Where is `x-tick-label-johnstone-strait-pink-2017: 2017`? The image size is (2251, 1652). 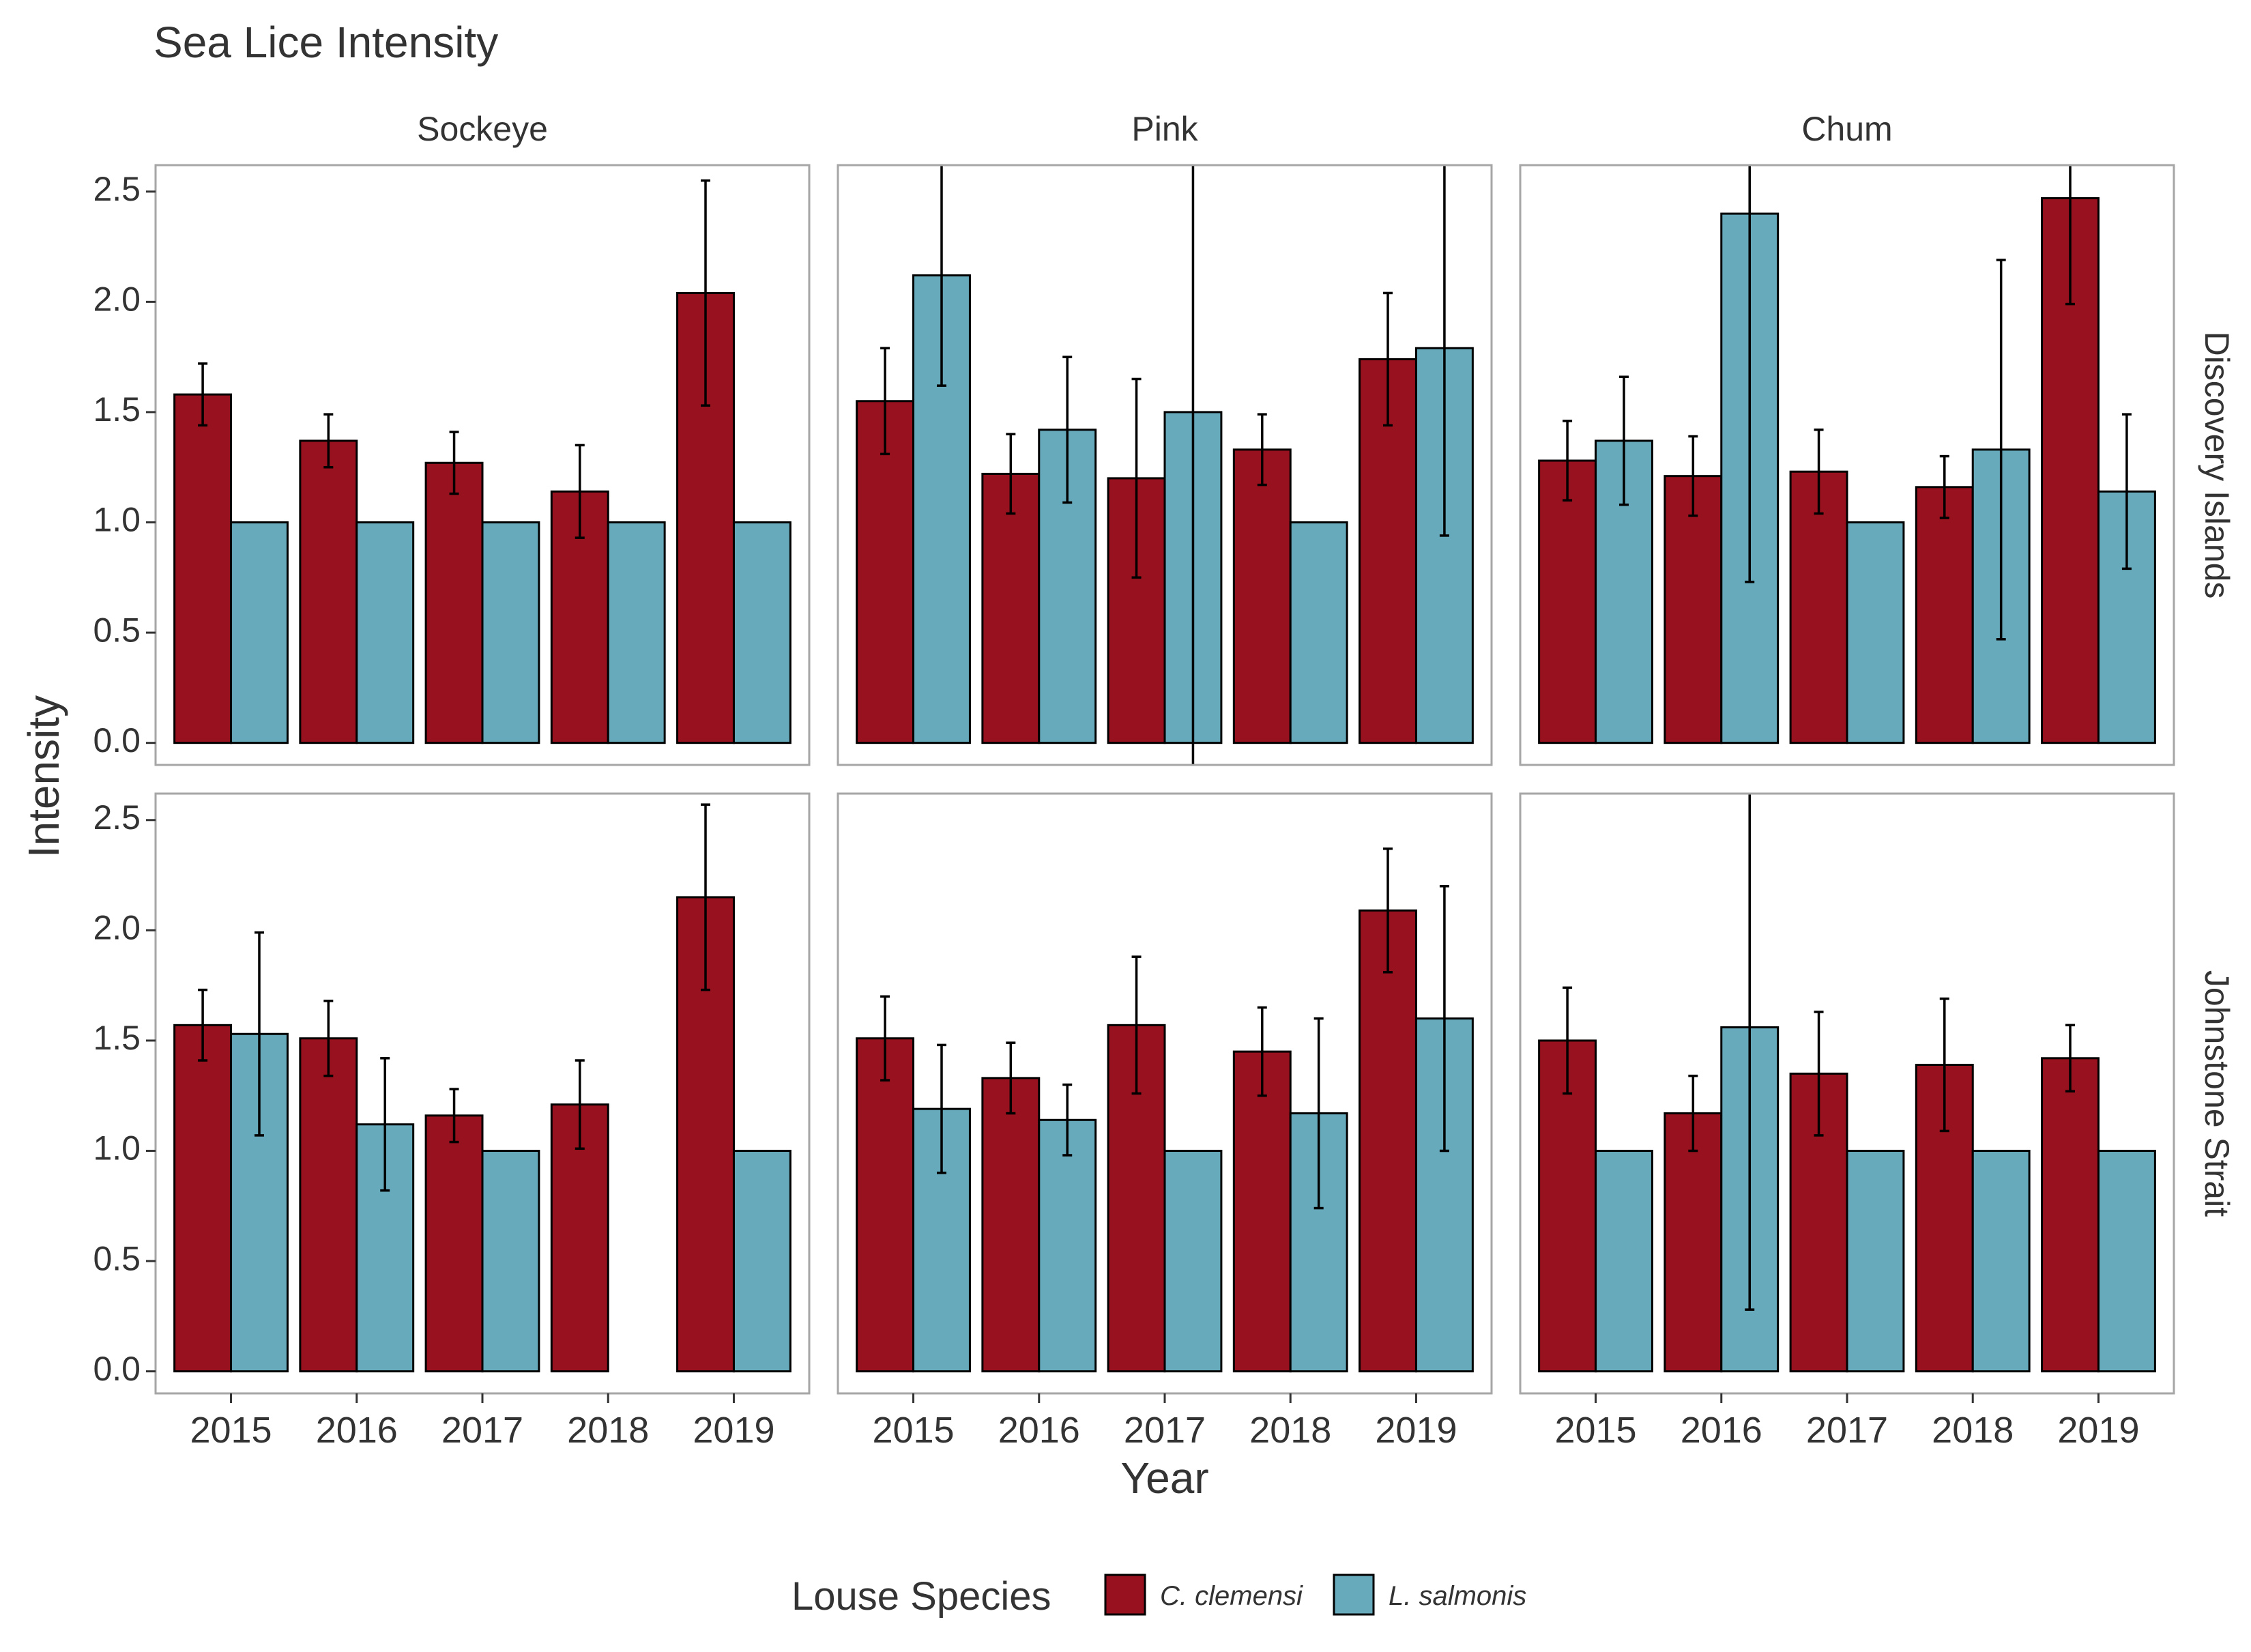
x-tick-label-johnstone-strait-pink-2017: 2017 is located at coordinates (1165, 1430).